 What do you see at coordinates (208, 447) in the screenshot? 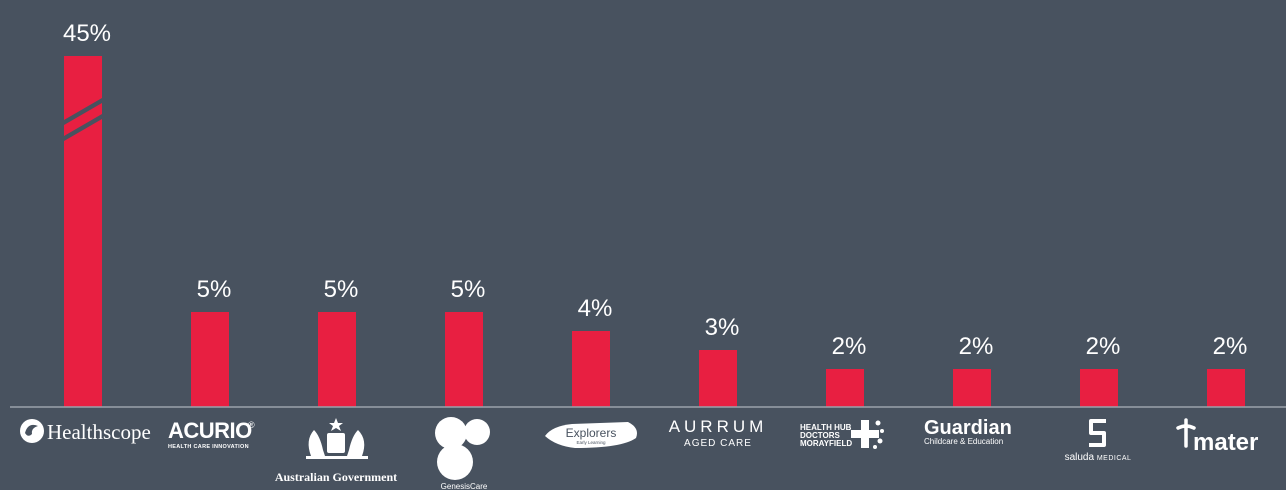
I see `logo-acurio-tagline: HEALTH CARE INNOVATION` at bounding box center [208, 447].